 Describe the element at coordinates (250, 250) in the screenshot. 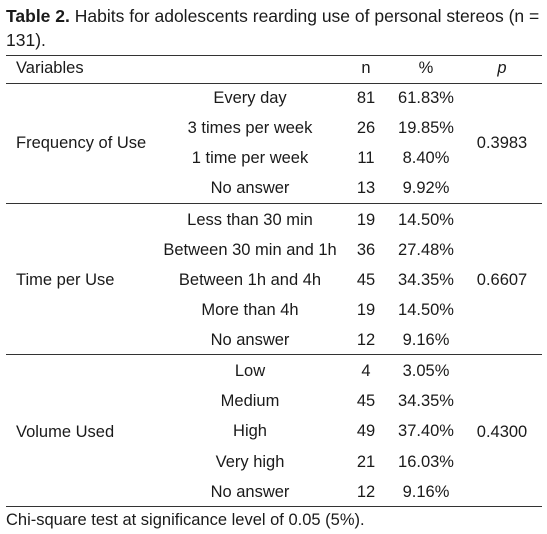

I see `row-label: Between 30 min and 1h` at that location.